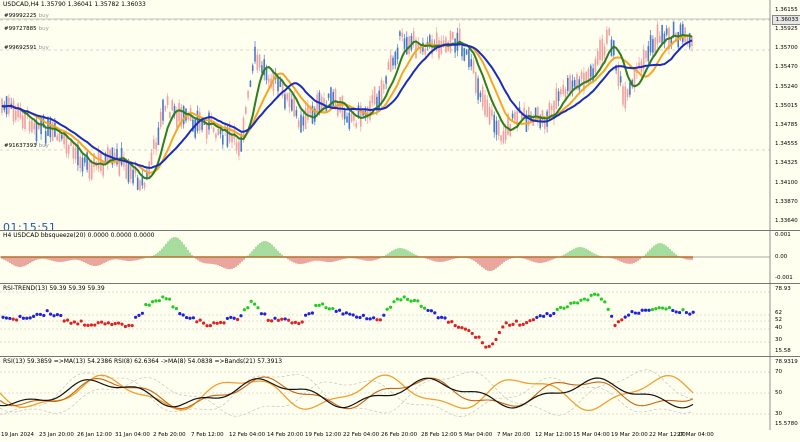  What do you see at coordinates (476, 435) in the screenshot?
I see `time-tick: 5 Mar 04:00` at bounding box center [476, 435].